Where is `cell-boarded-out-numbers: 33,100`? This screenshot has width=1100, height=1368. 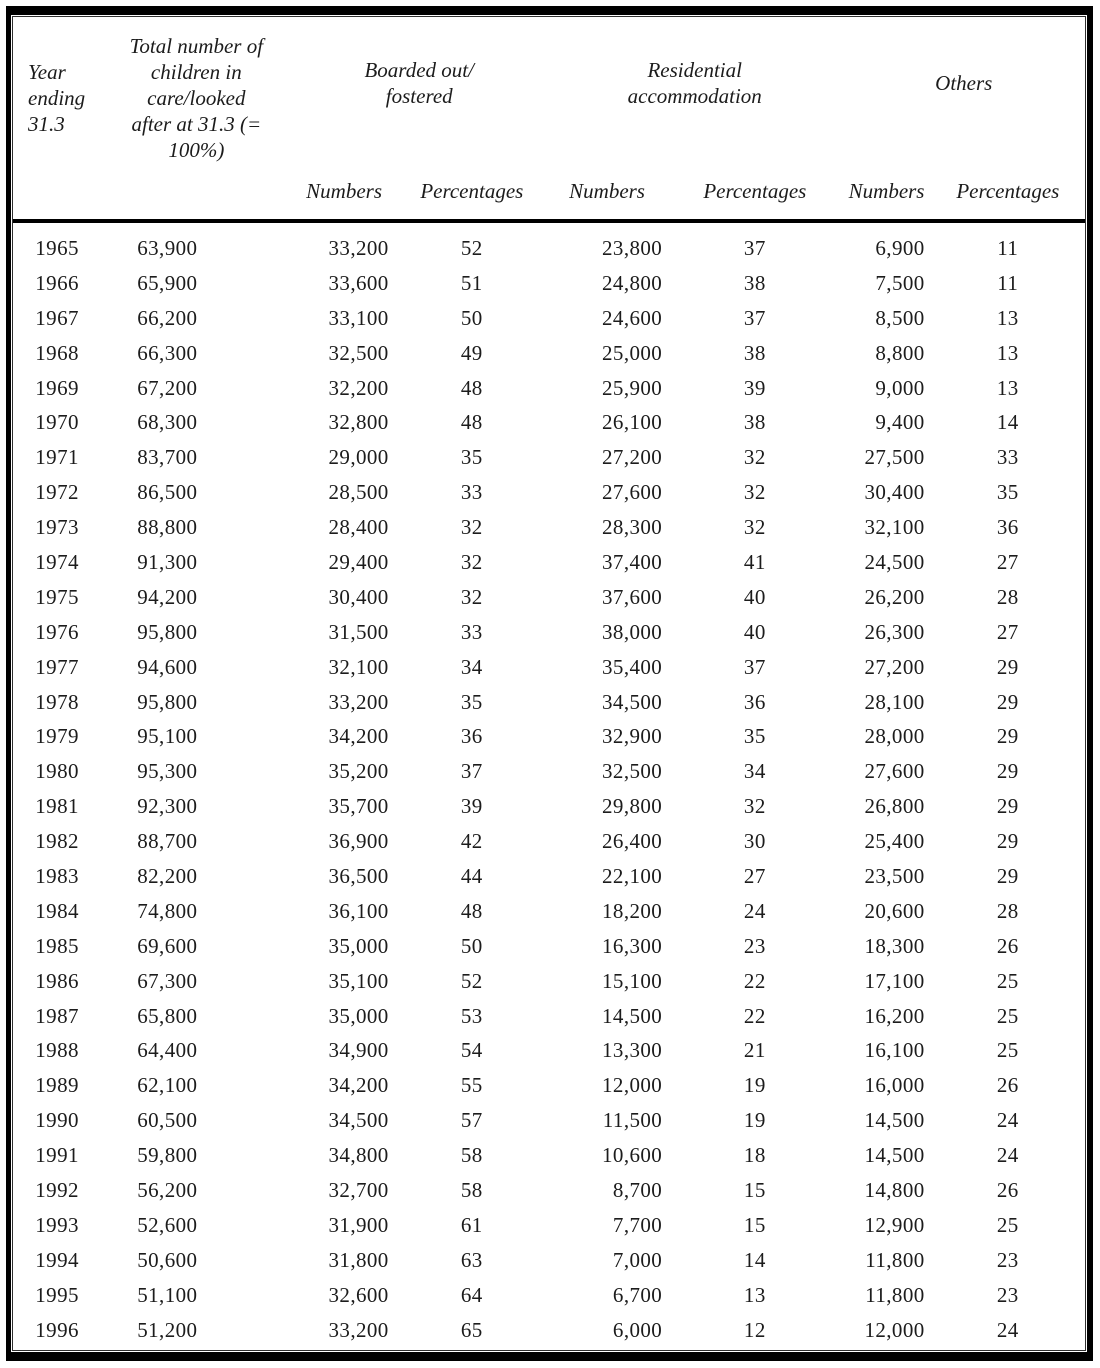
cell-boarded-out-numbers: 33,100 is located at coordinates (358, 317).